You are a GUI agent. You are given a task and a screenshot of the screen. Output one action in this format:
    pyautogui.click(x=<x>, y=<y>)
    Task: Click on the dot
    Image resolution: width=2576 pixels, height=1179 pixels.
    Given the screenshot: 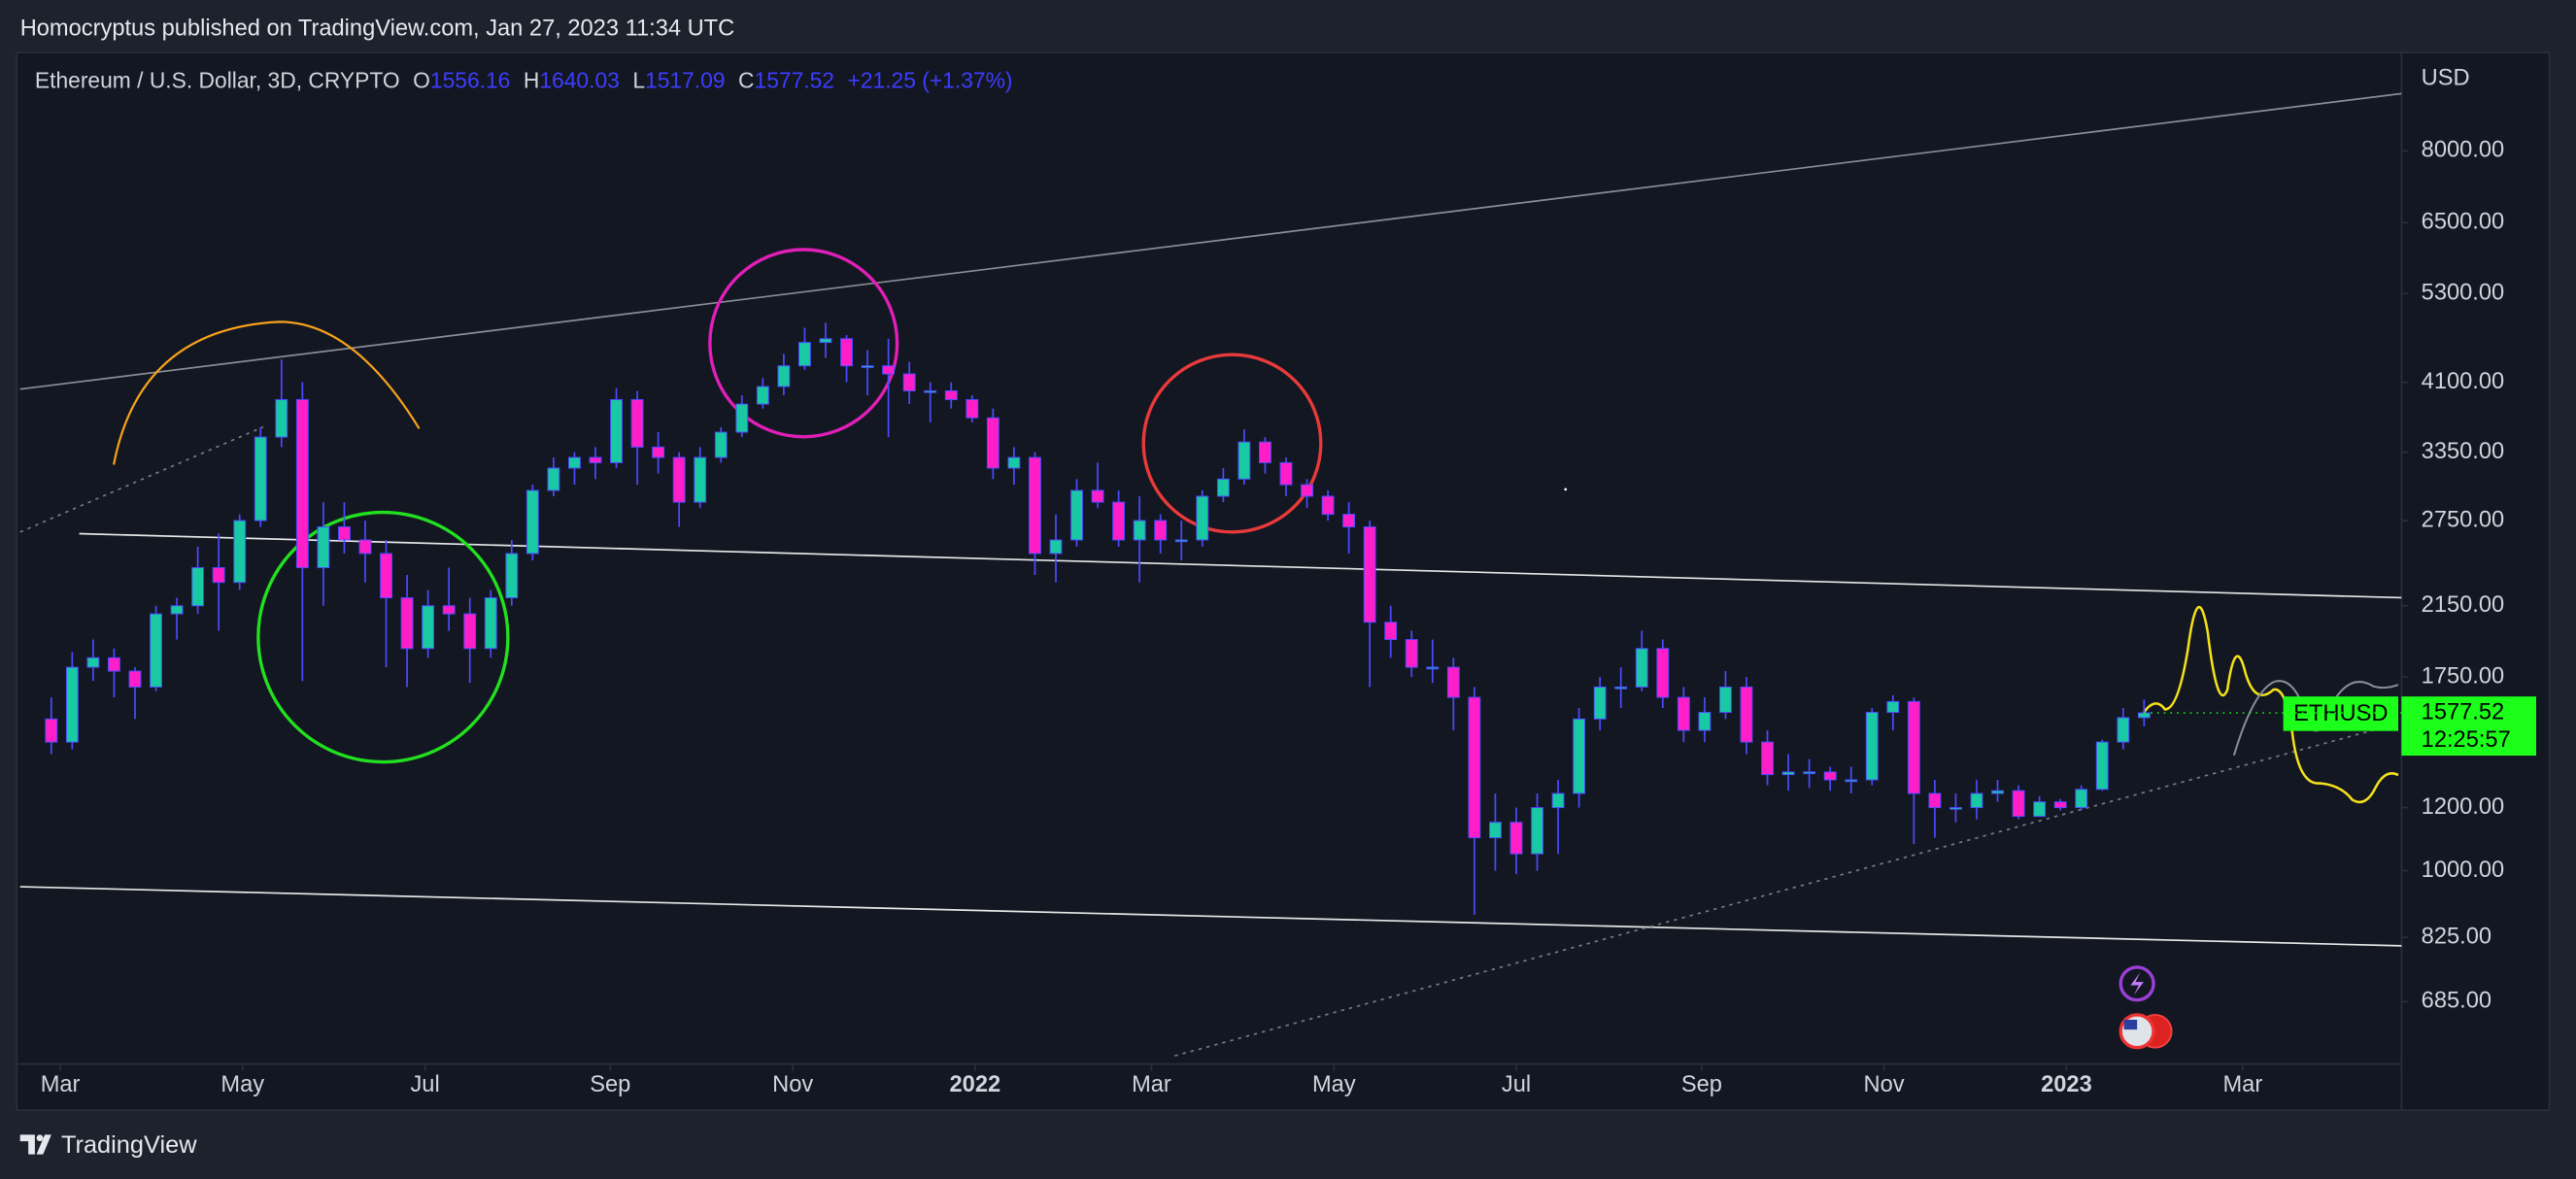 What is the action you would take?
    pyautogui.click(x=1566, y=489)
    